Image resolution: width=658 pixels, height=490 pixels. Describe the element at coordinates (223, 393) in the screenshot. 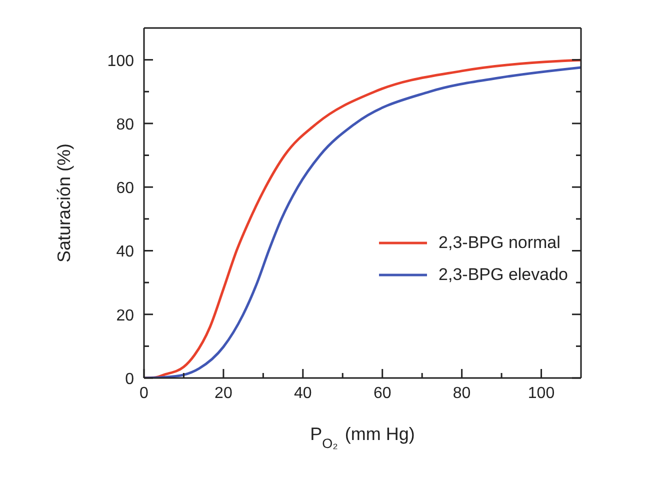

I see `x-tick-label: 20` at that location.